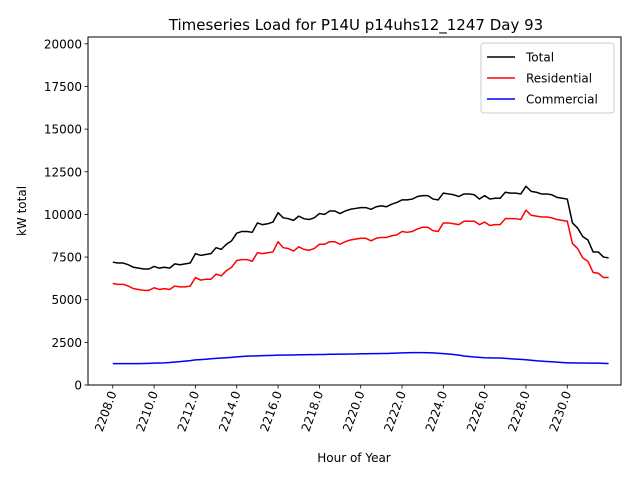 The image size is (640, 484). I want to click on y-tick-label: 0, so click(78, 386).